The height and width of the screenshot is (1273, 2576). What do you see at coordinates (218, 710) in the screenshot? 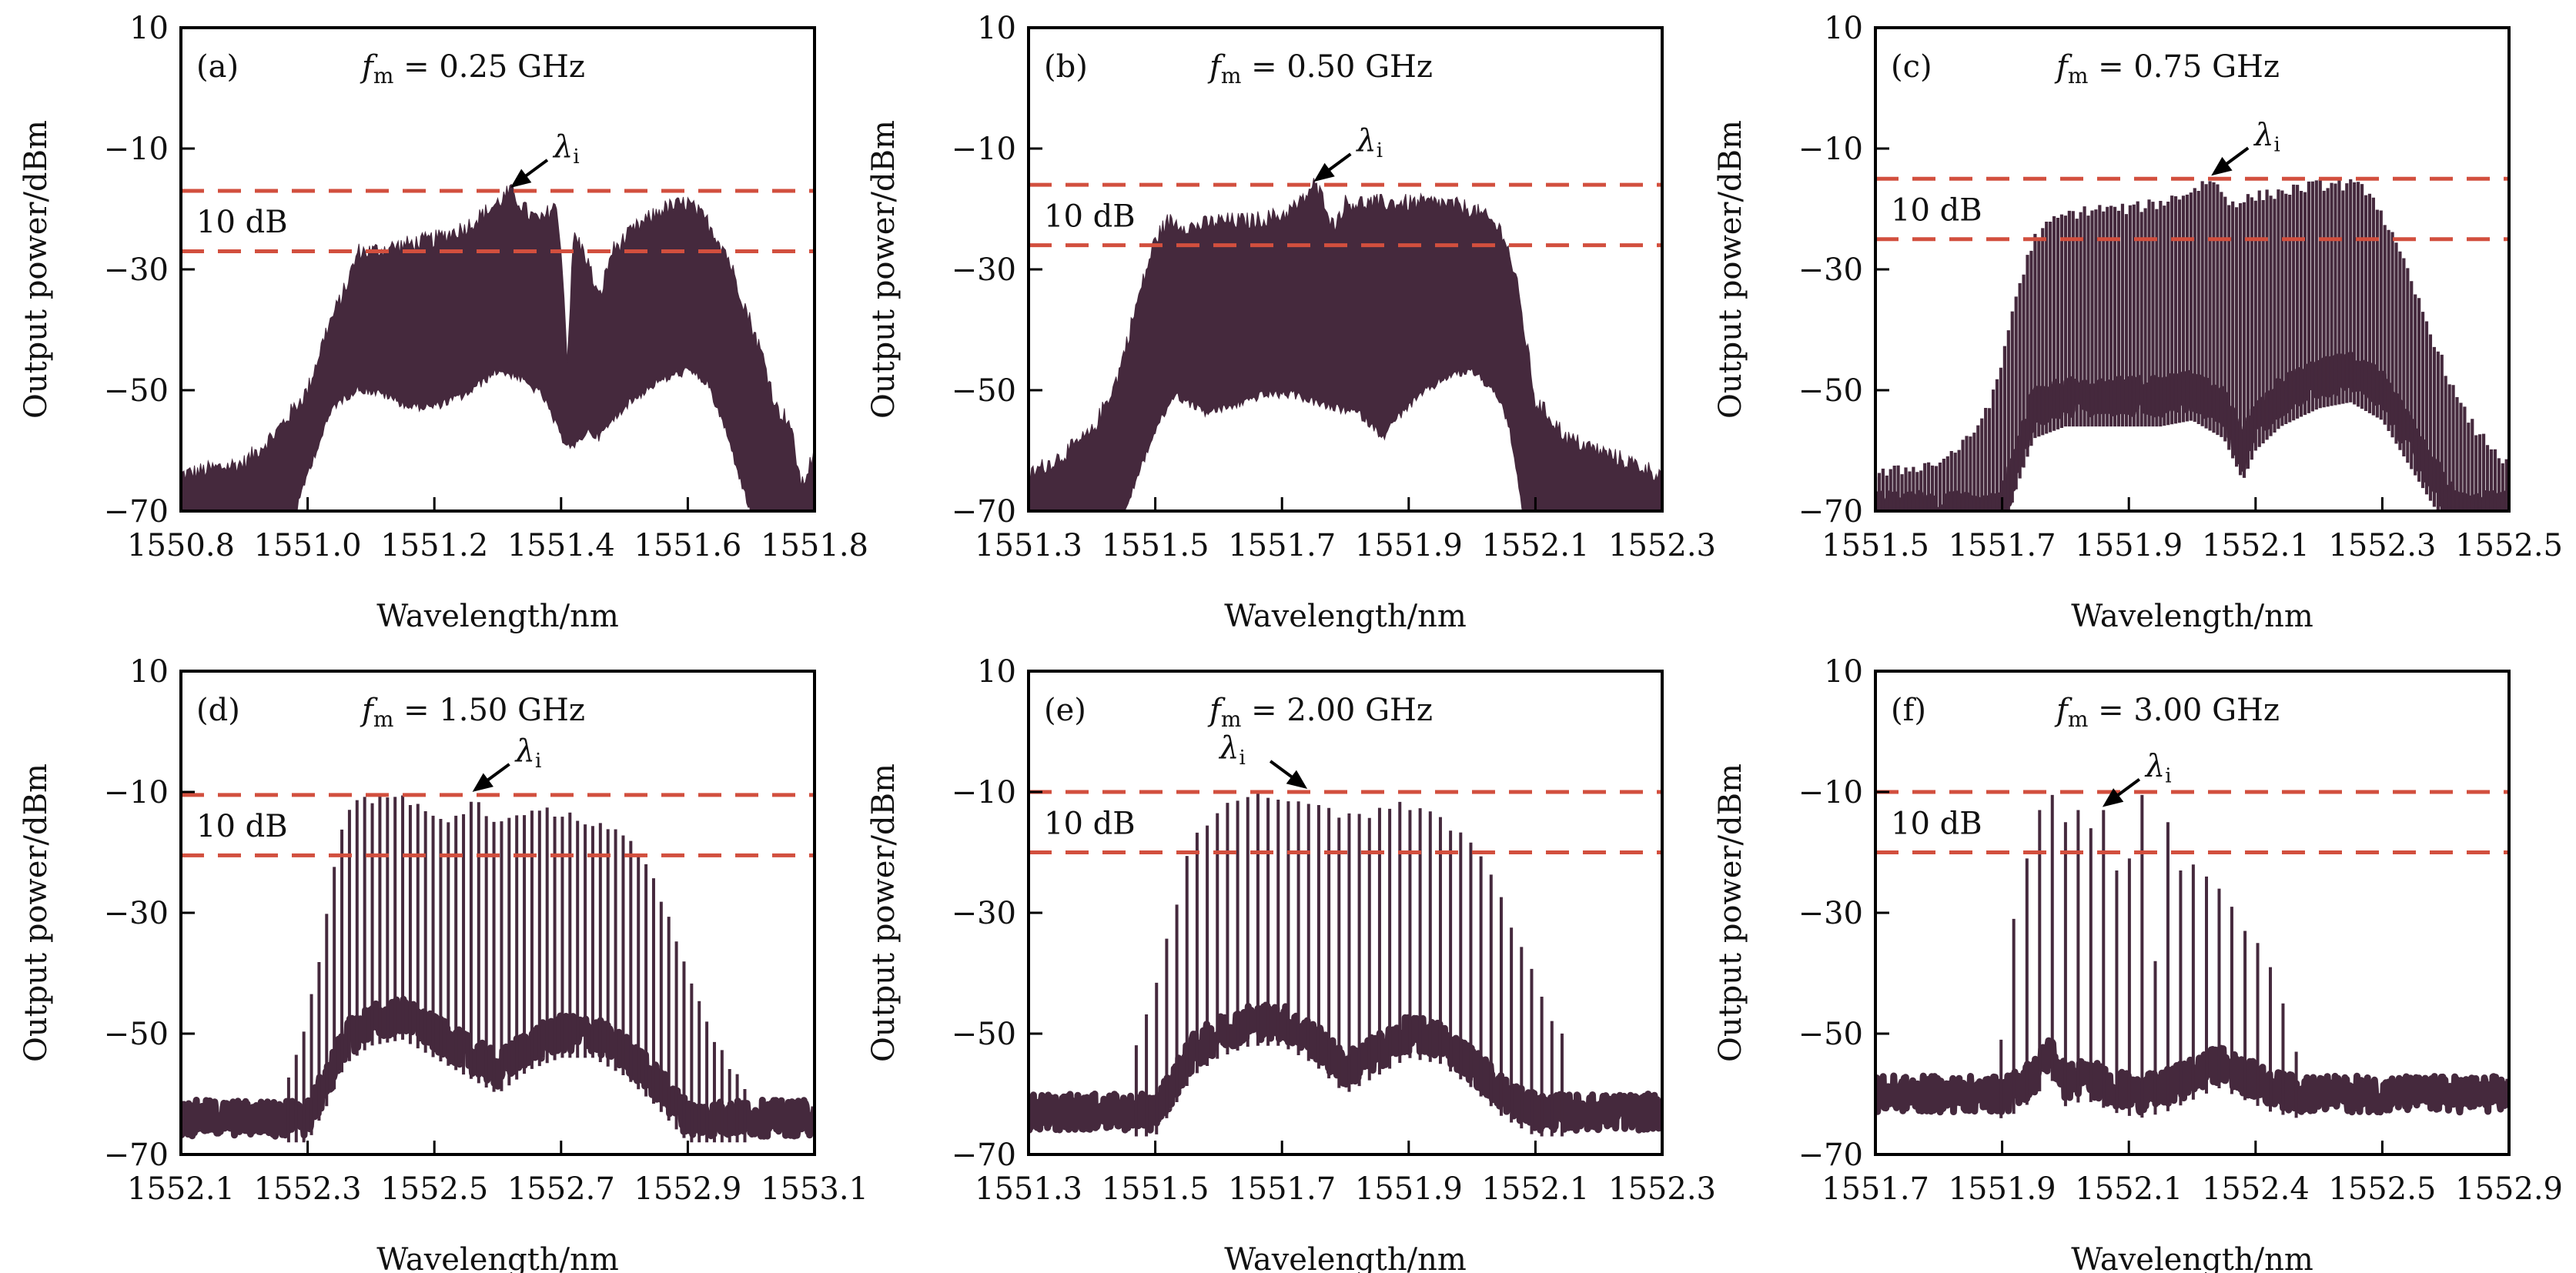
I see `panel-label: (d)` at bounding box center [218, 710].